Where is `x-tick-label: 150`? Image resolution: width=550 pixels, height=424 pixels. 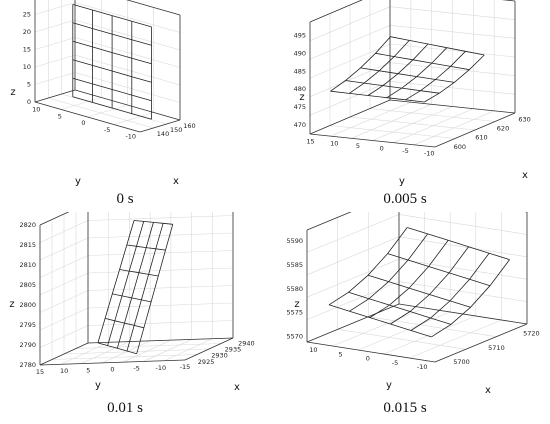 x-tick-label: 150 is located at coordinates (176, 130).